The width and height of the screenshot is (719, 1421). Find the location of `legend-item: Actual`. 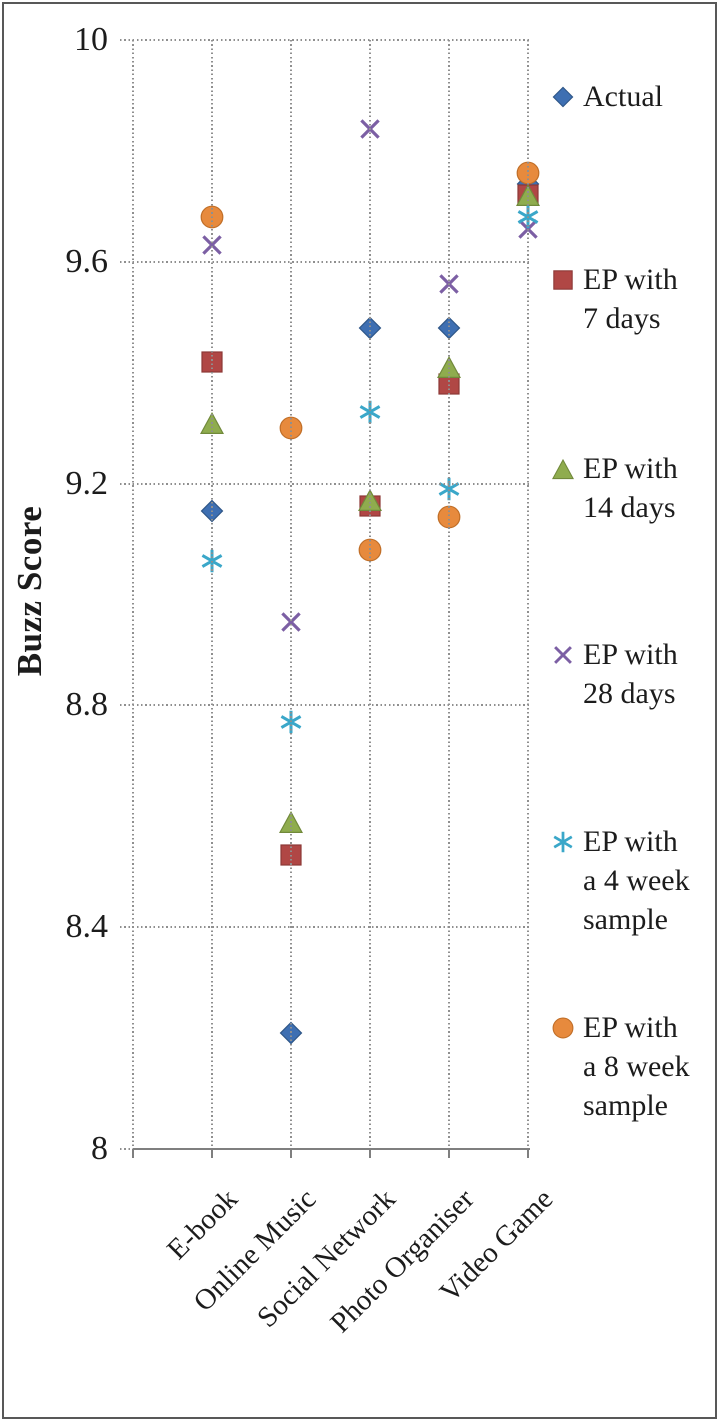

legend-item: Actual is located at coordinates (607, 96).